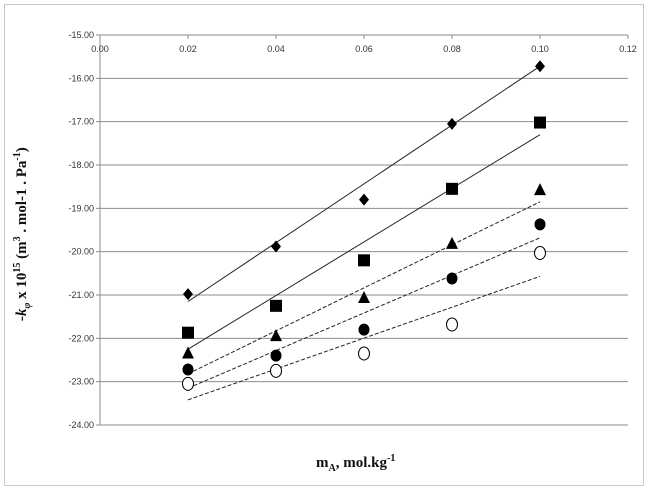  What do you see at coordinates (100, 49) in the screenshot?
I see `x-tick-label: 0.00` at bounding box center [100, 49].